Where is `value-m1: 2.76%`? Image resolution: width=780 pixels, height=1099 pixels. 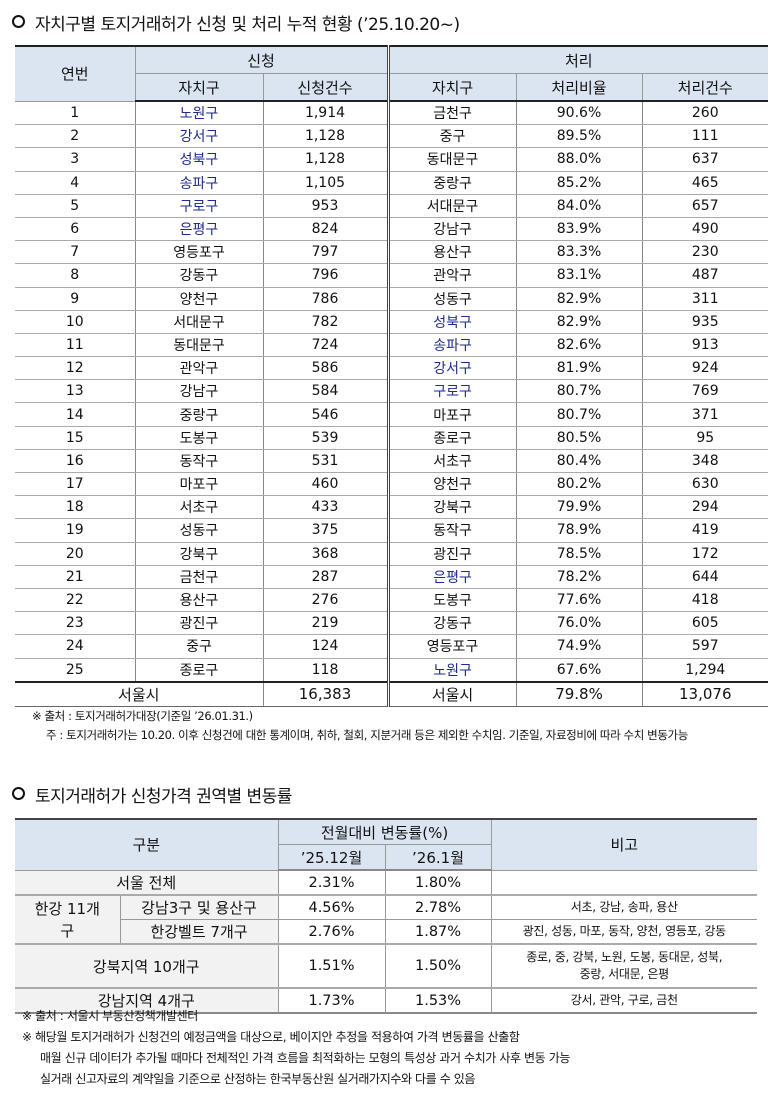 value-m1: 2.76% is located at coordinates (331, 932).